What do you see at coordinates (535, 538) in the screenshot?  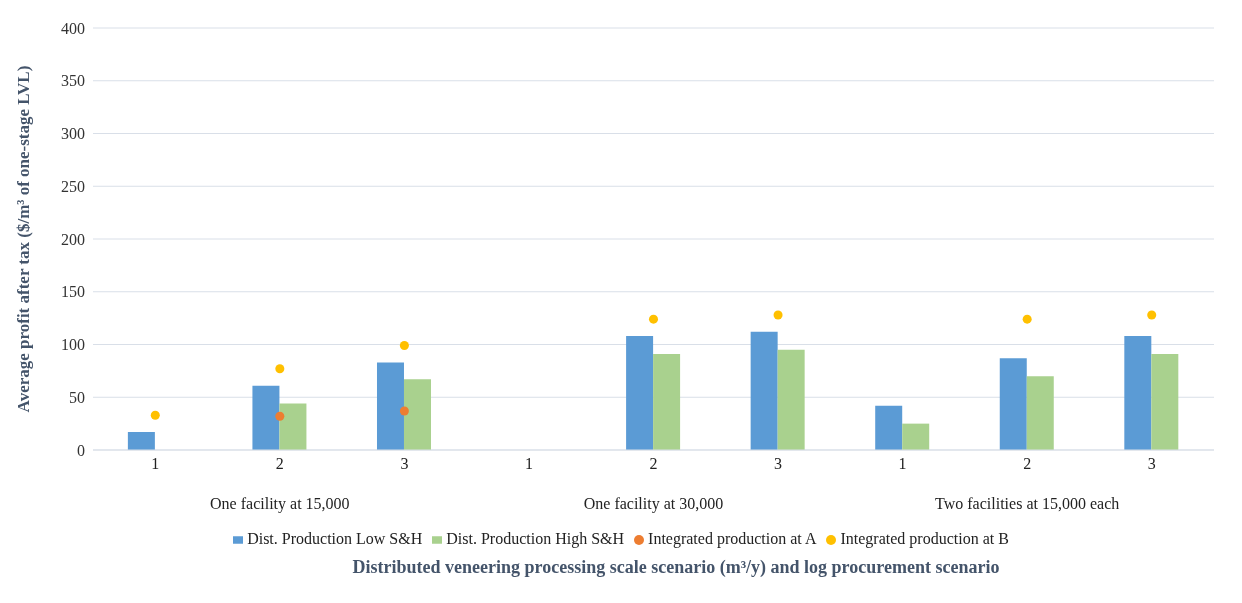 I see `legend-label: Dist. Production High S&H` at bounding box center [535, 538].